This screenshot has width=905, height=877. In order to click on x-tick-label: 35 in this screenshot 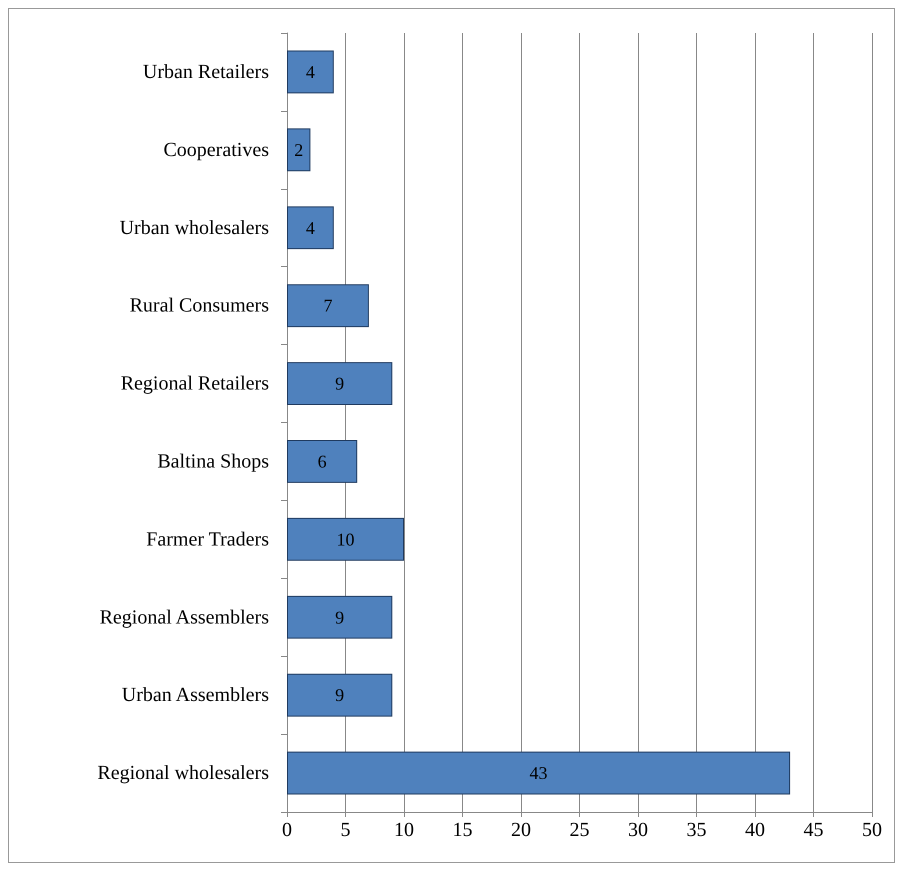, I will do `click(696, 830)`.